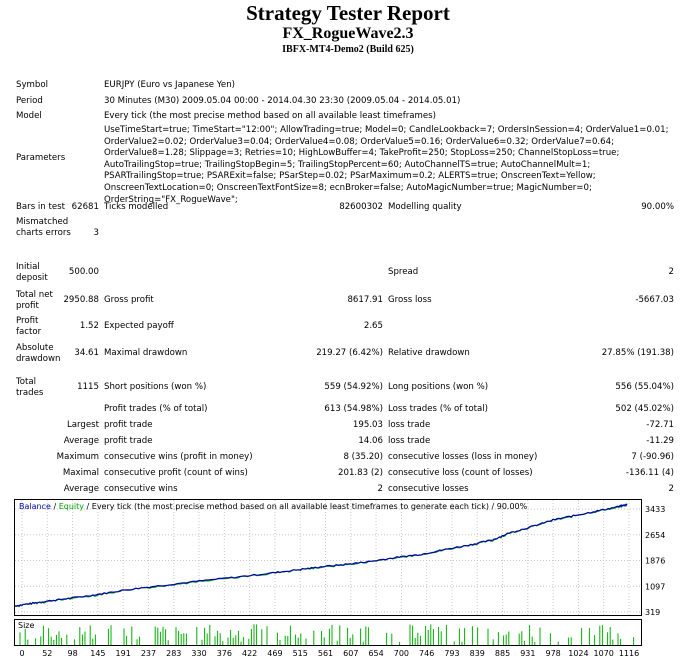  What do you see at coordinates (363, 457) in the screenshot?
I see `cwins-value: 8 (35.20)` at bounding box center [363, 457].